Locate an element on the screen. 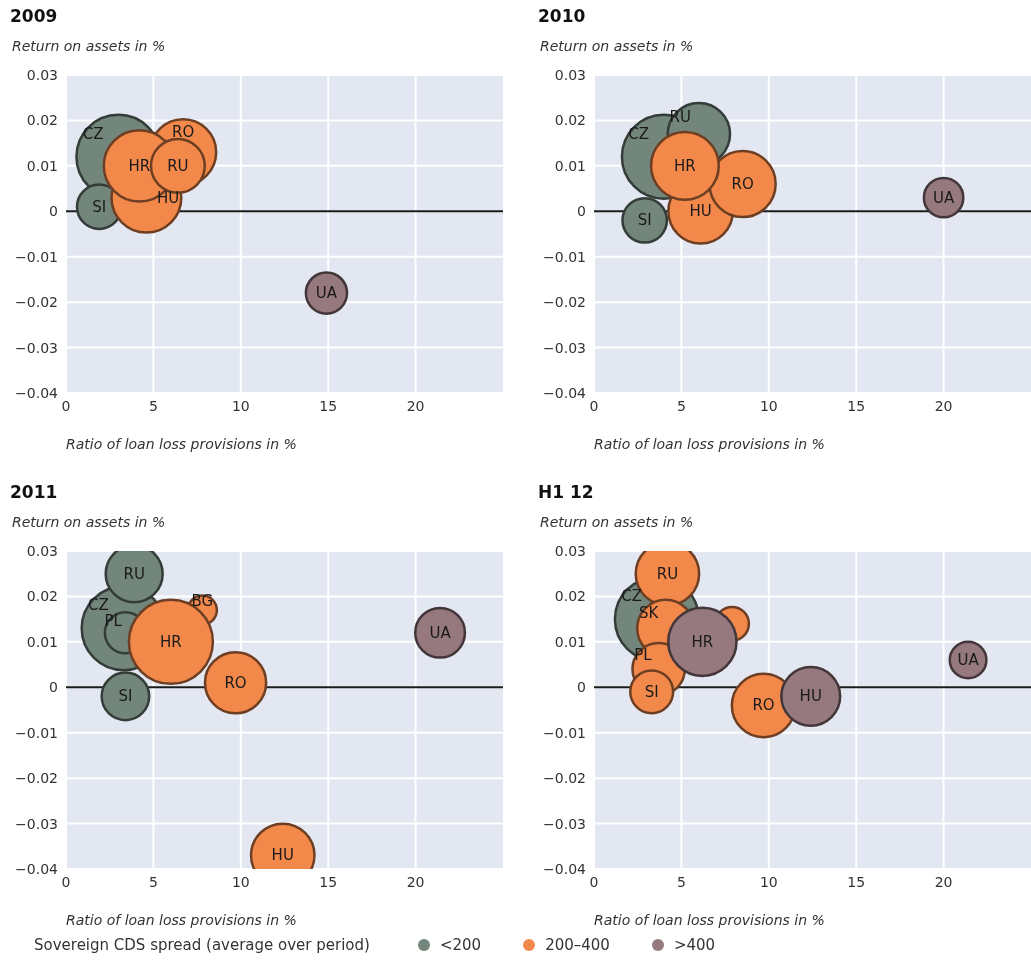  legend-label: <200 is located at coordinates (460, 945).